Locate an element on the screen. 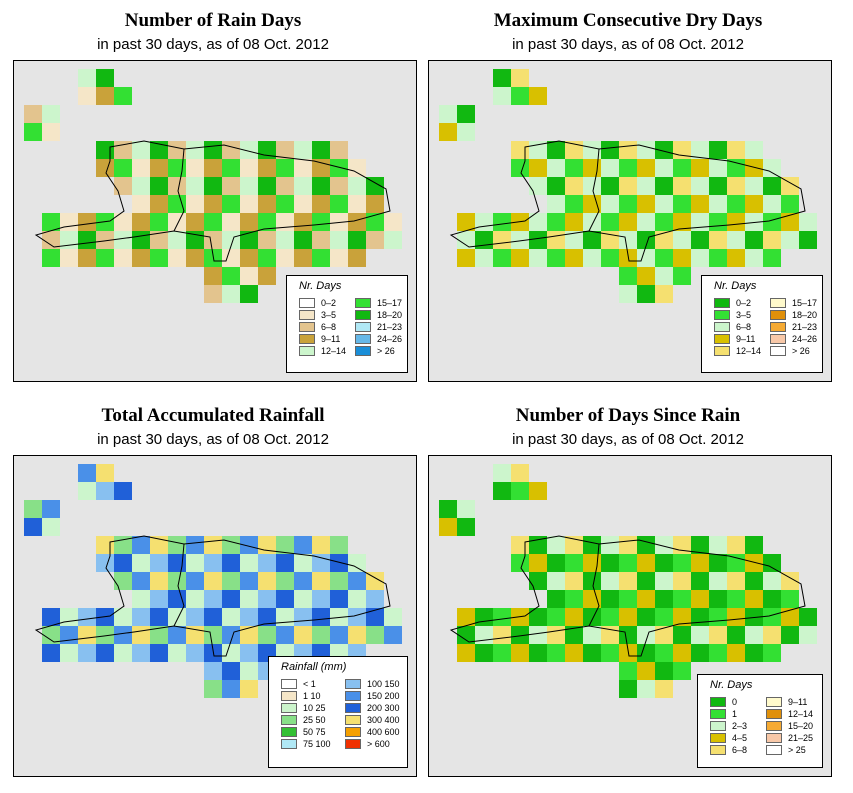 This screenshot has width=853, height=793. days-since-rain-grid is located at coordinates (628, 581).